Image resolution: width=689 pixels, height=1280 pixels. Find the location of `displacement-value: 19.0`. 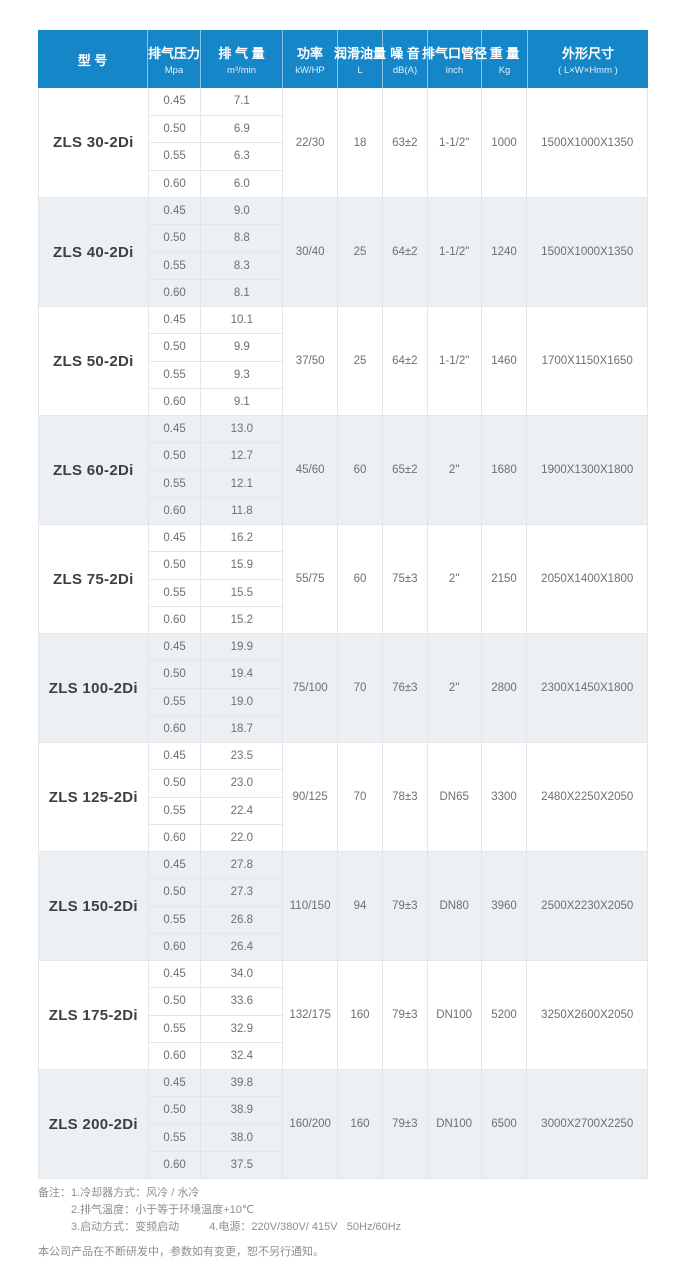

displacement-value: 19.0 is located at coordinates (242, 701).